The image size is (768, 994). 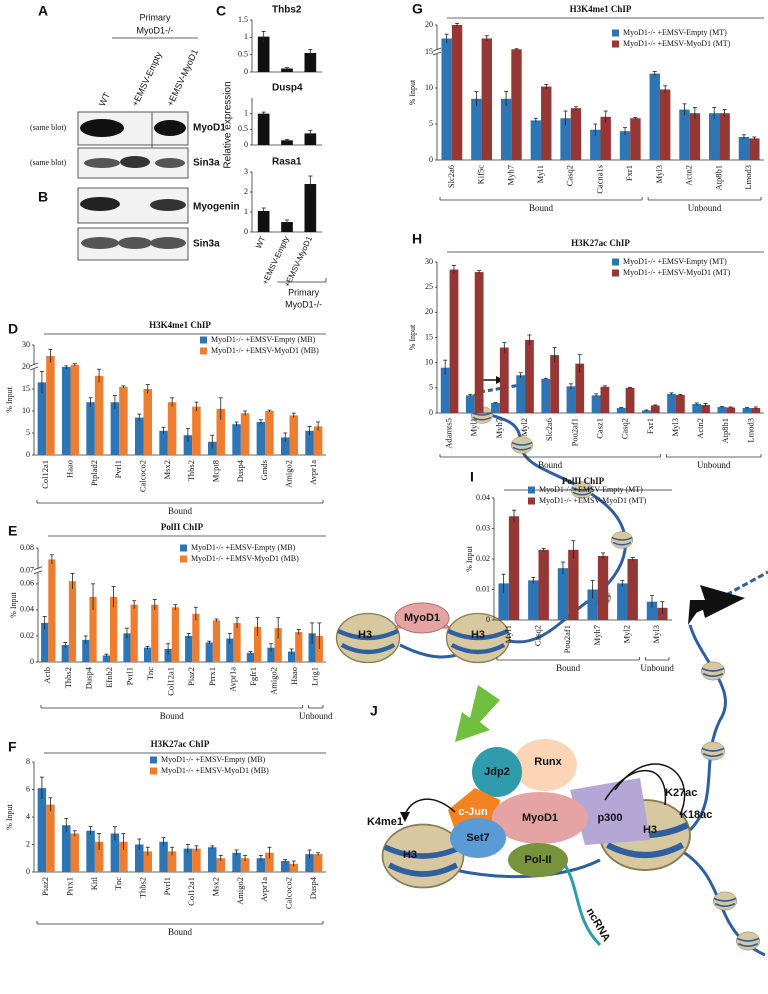 I want to click on legend-label: MyoD1-/- +EMSV-Empty (MB), so click(x=213, y=759).